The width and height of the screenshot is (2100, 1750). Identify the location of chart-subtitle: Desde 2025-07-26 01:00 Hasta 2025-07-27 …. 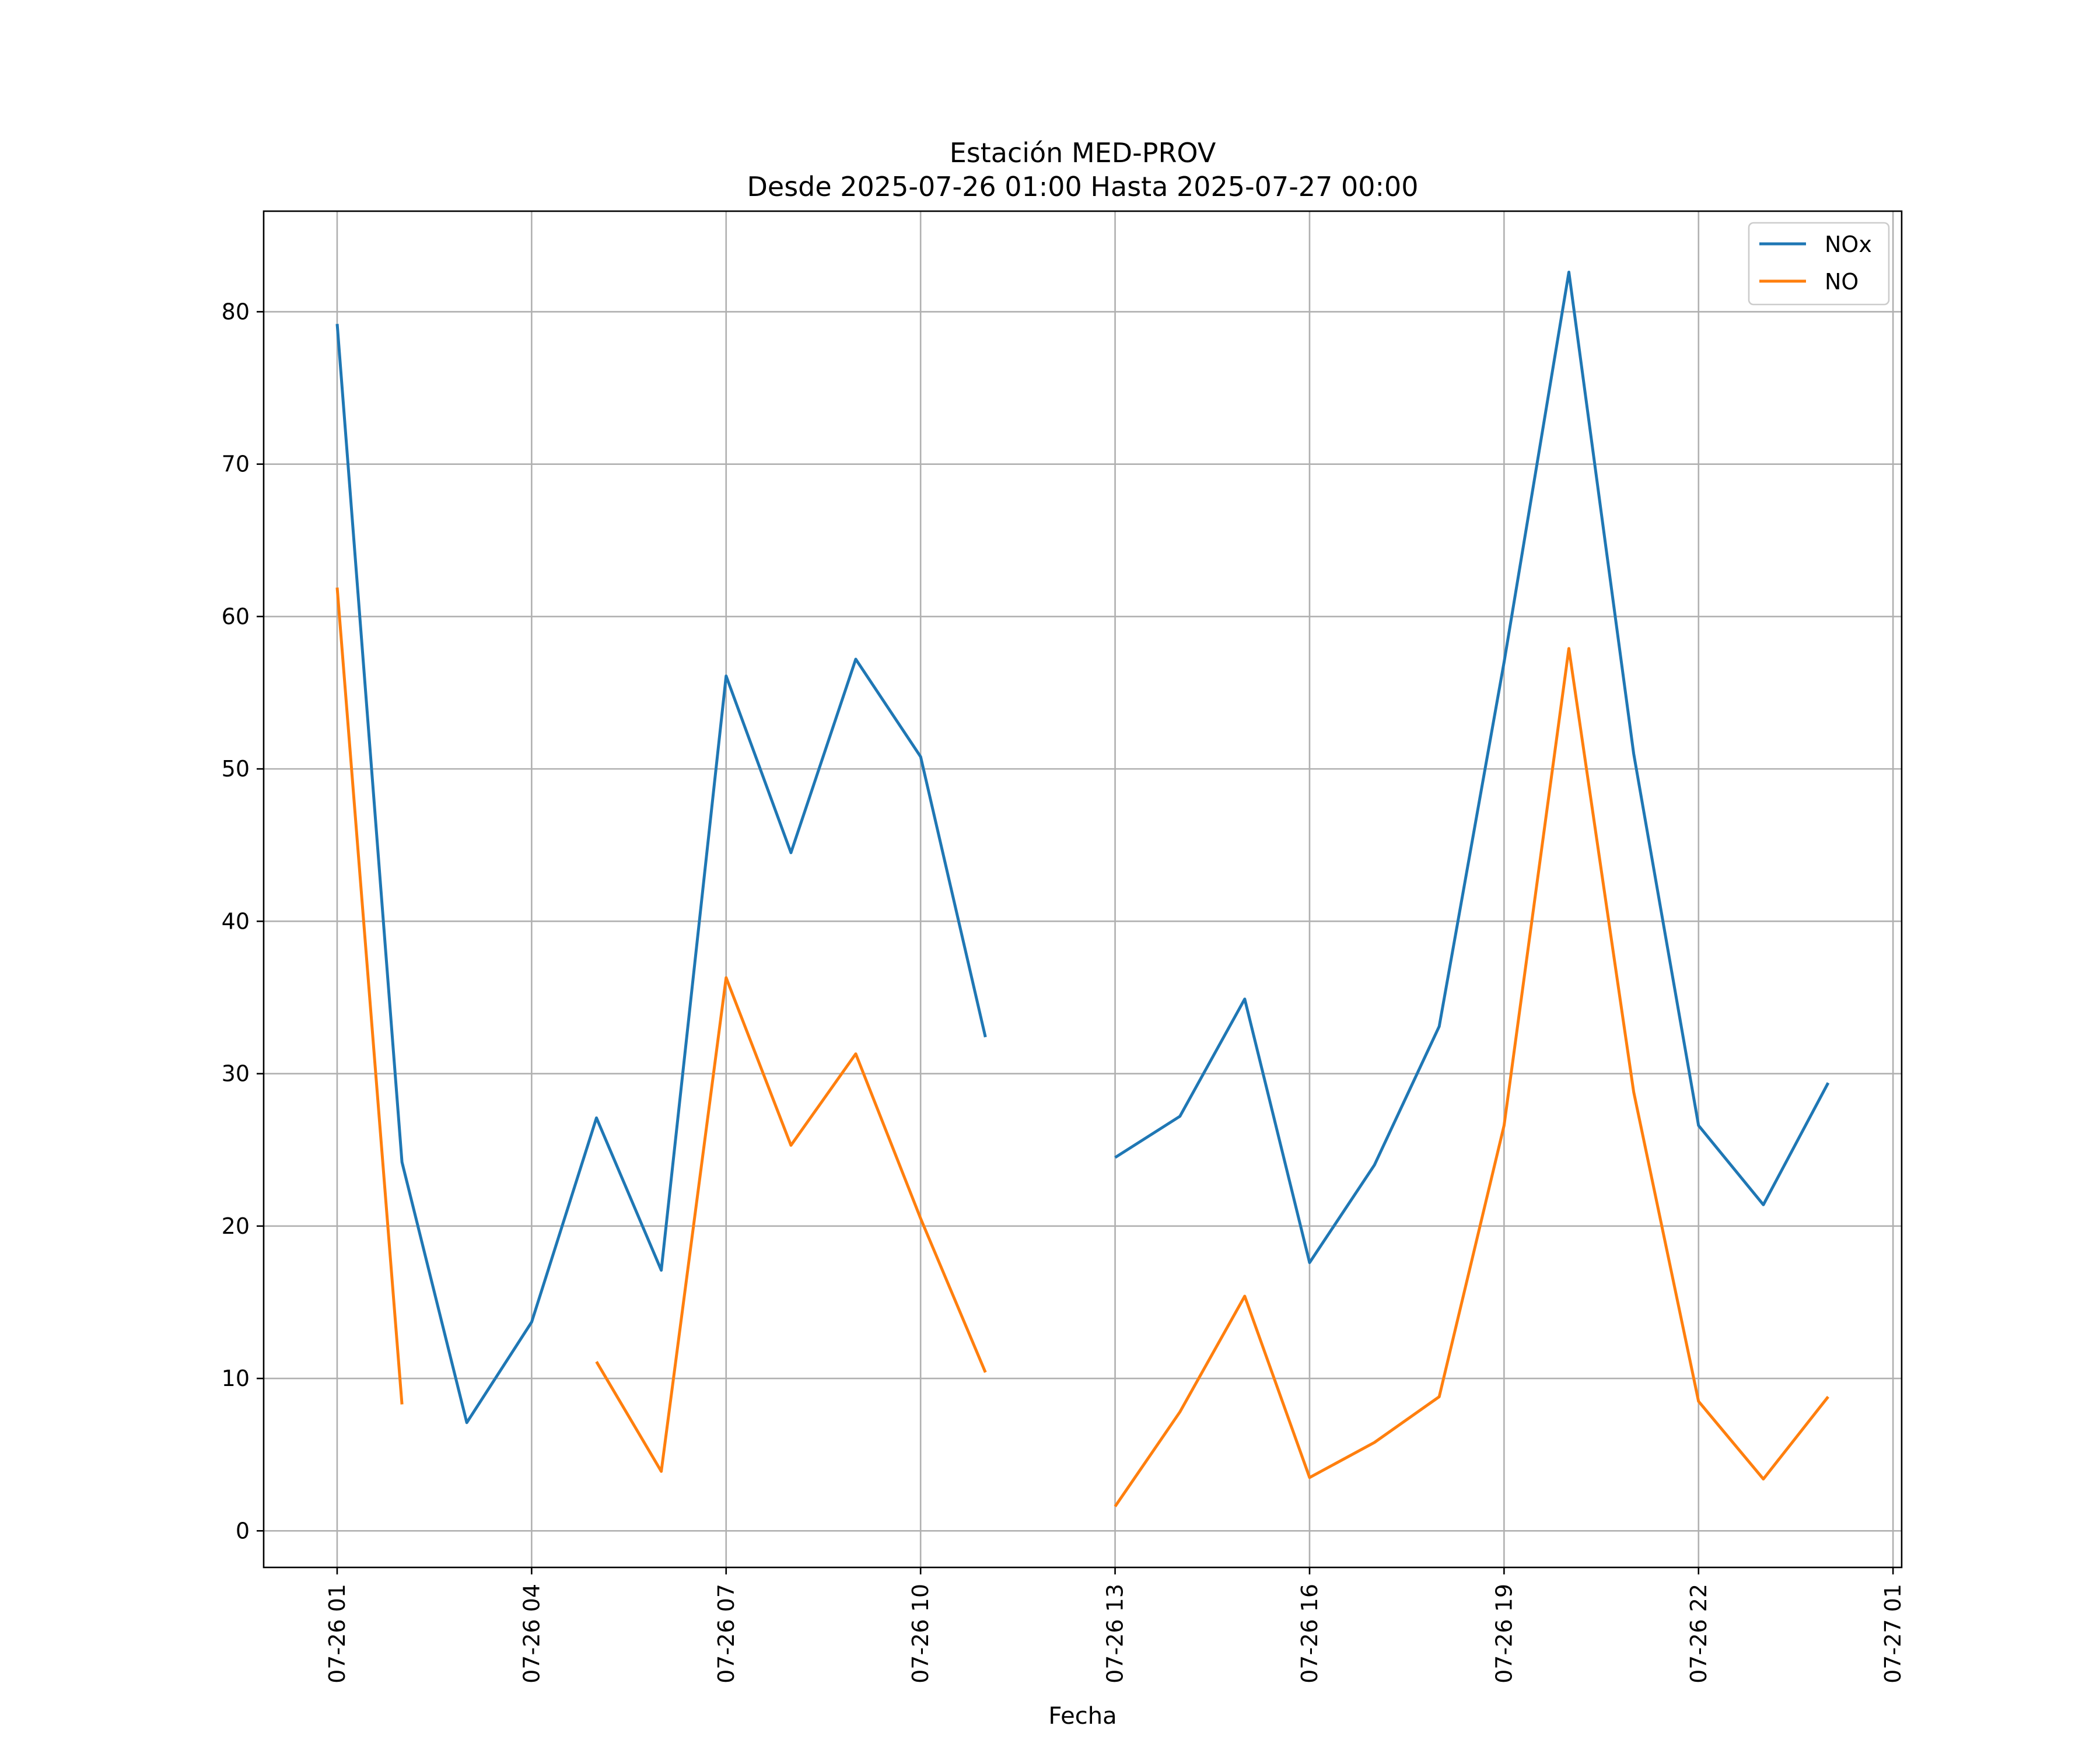
(1082, 187).